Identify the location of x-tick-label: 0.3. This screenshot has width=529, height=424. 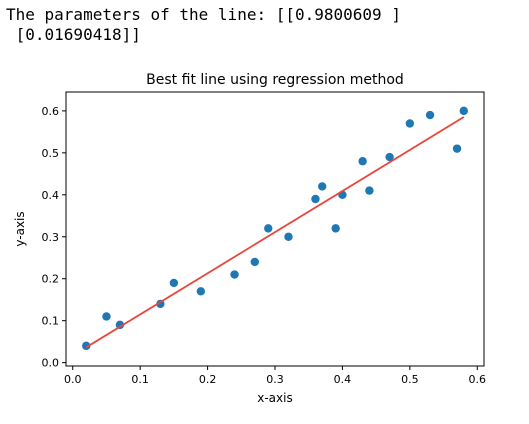
(275, 379).